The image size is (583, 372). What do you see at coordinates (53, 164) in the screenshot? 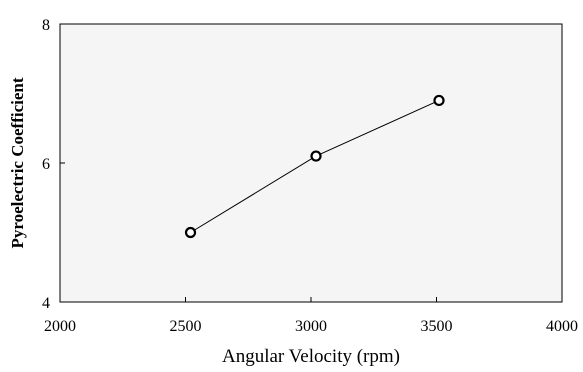
I see `y-axis: 4 6 8` at bounding box center [53, 164].